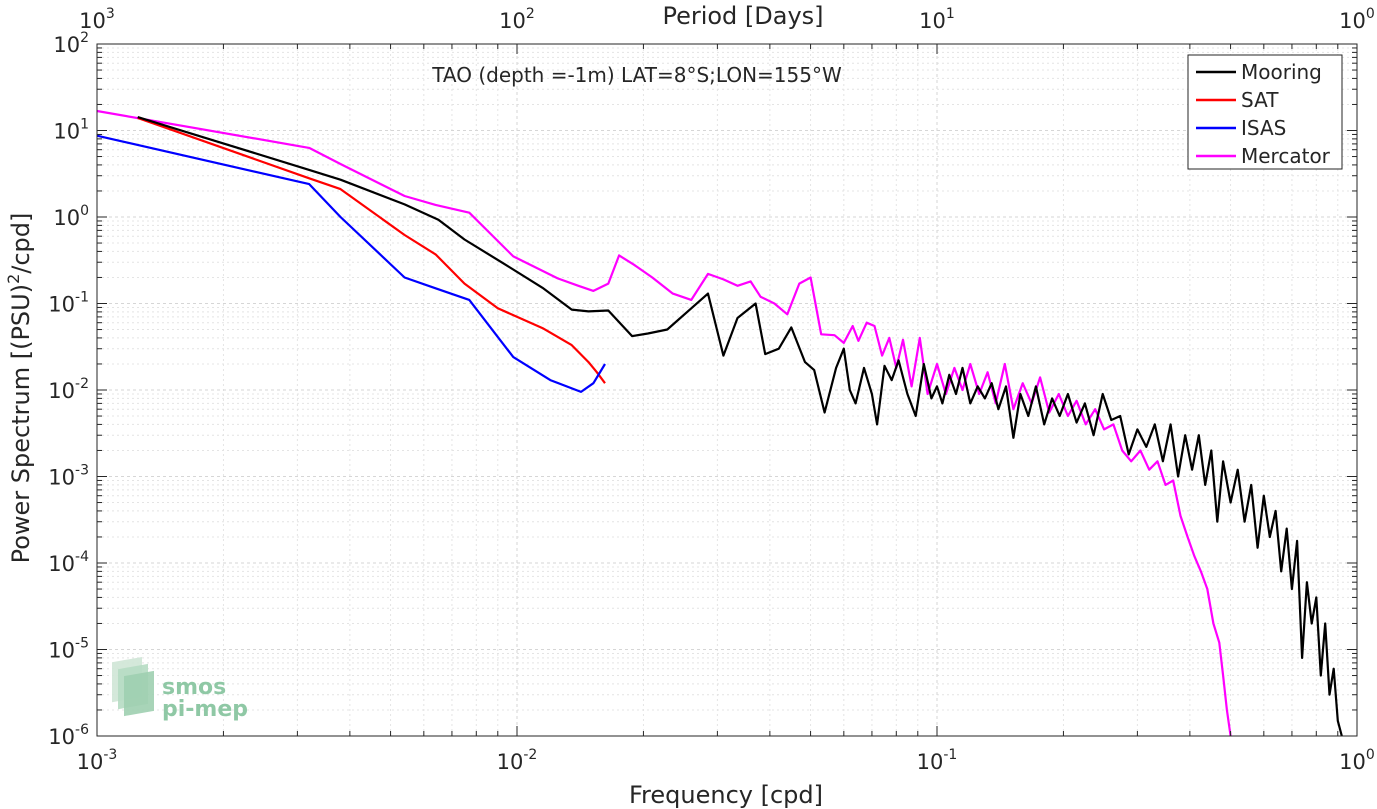 Image resolution: width=1377 pixels, height=809 pixels. What do you see at coordinates (726, 795) in the screenshot?
I see `x-axis-label: Frequency [cpd]` at bounding box center [726, 795].